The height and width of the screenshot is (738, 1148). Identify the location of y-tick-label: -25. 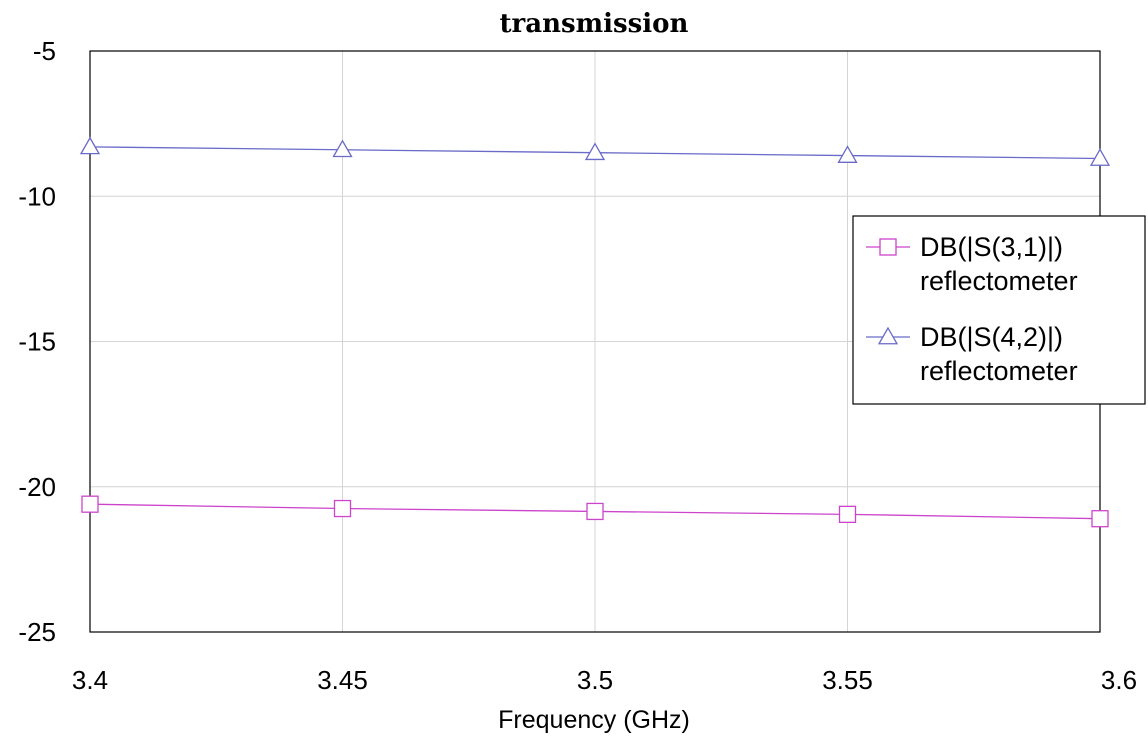
(37, 632).